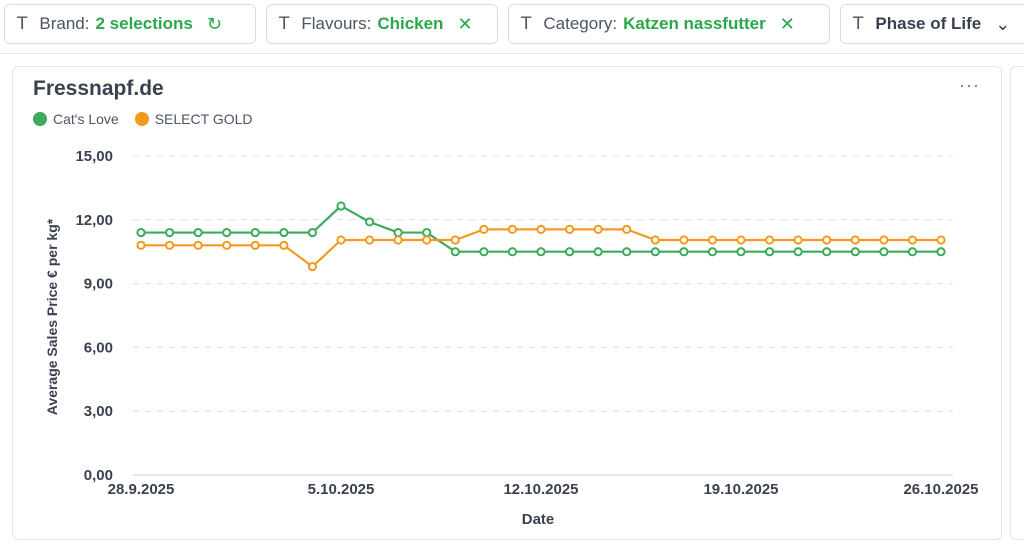  What do you see at coordinates (144, 23) in the screenshot?
I see `filter-value: 2 selections` at bounding box center [144, 23].